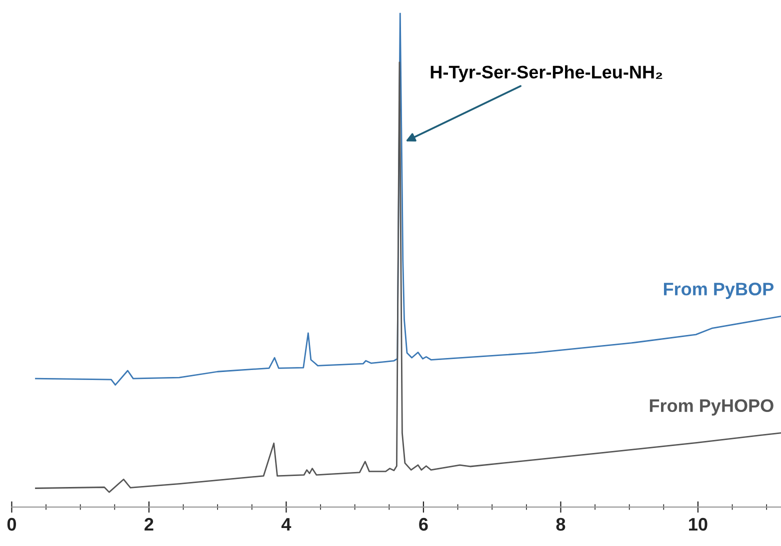 The image size is (781, 546). I want to click on x-tick-label: 0, so click(11, 524).